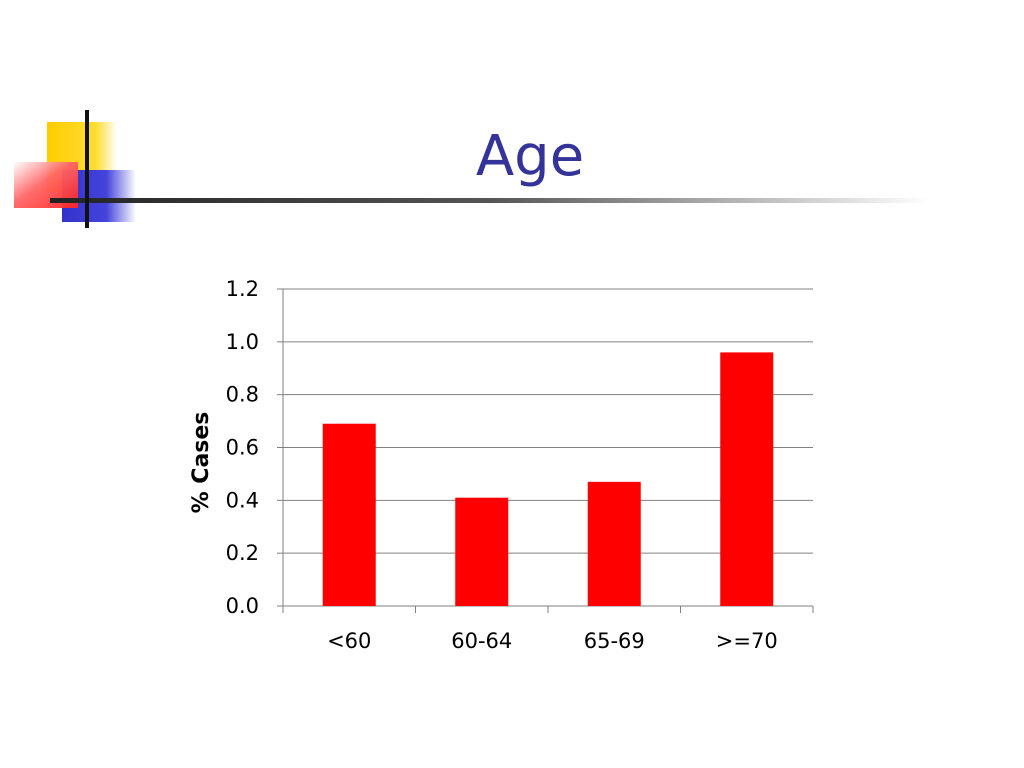  Describe the element at coordinates (242, 342) in the screenshot. I see `y-tick-label: 1.0` at that location.